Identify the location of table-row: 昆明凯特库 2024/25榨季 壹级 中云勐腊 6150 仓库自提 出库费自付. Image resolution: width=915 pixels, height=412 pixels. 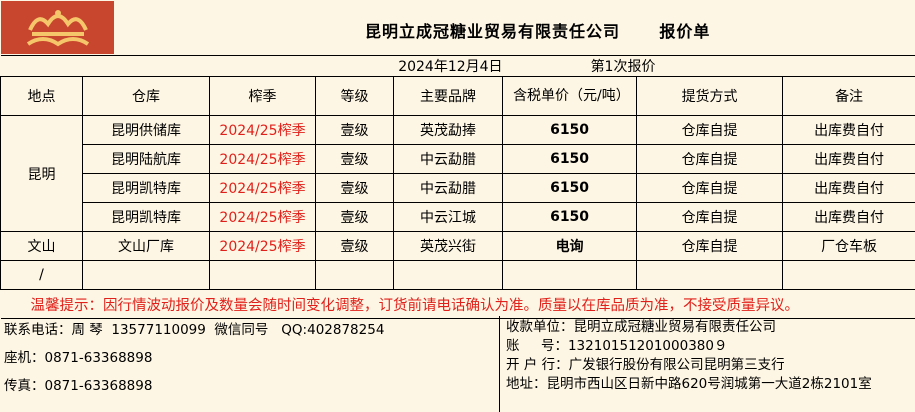
(458, 188).